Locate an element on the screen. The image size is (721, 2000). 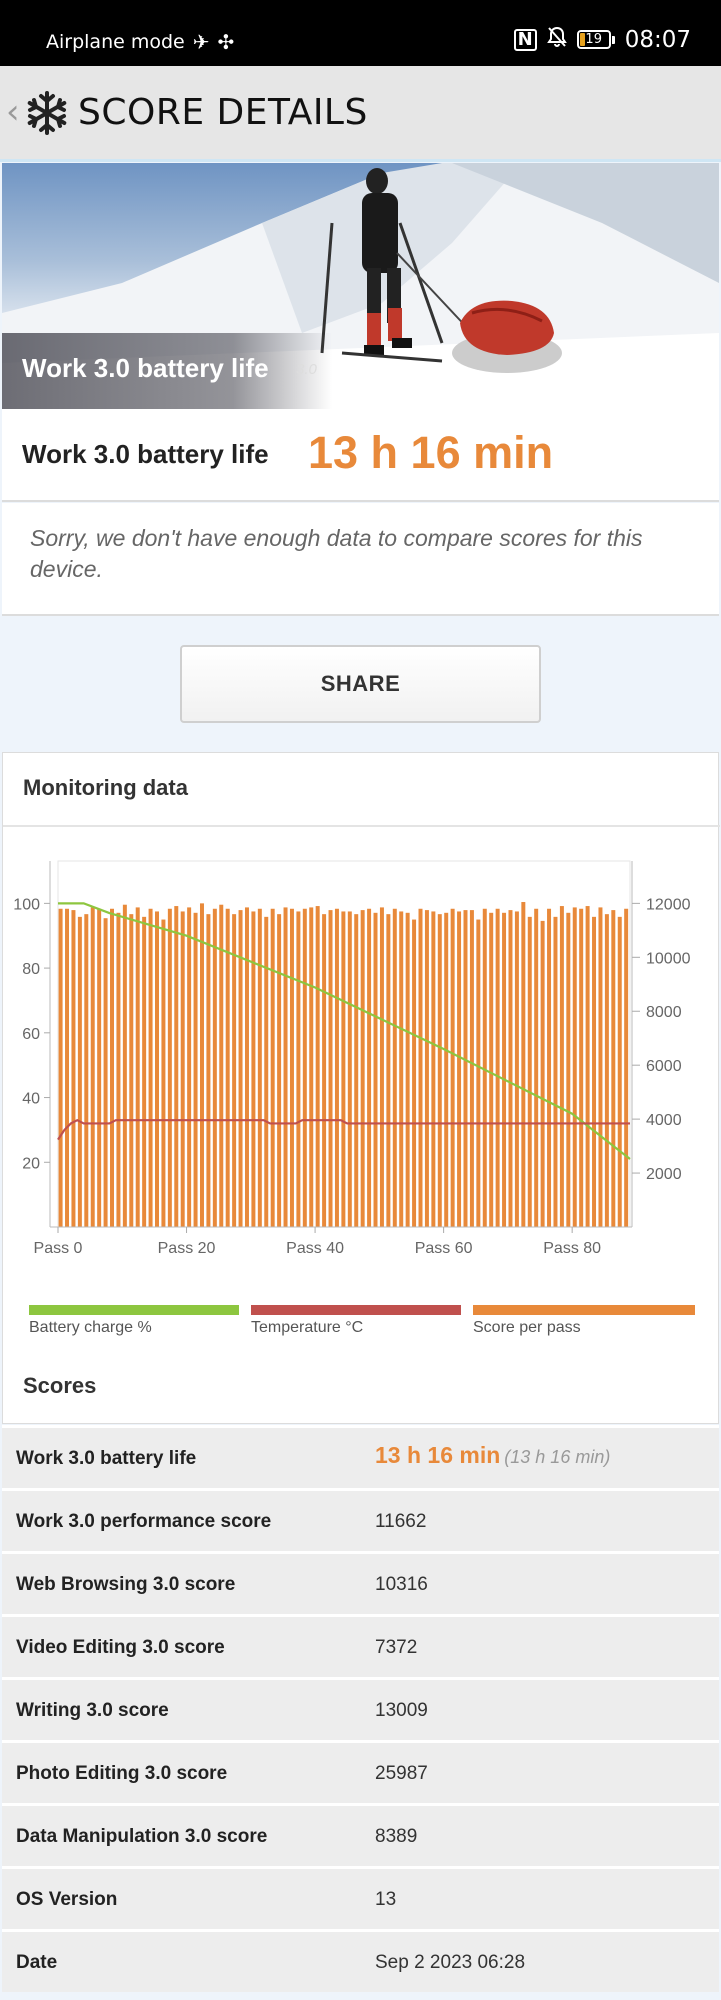
x-tick-label: Pass 80 is located at coordinates (572, 1248).